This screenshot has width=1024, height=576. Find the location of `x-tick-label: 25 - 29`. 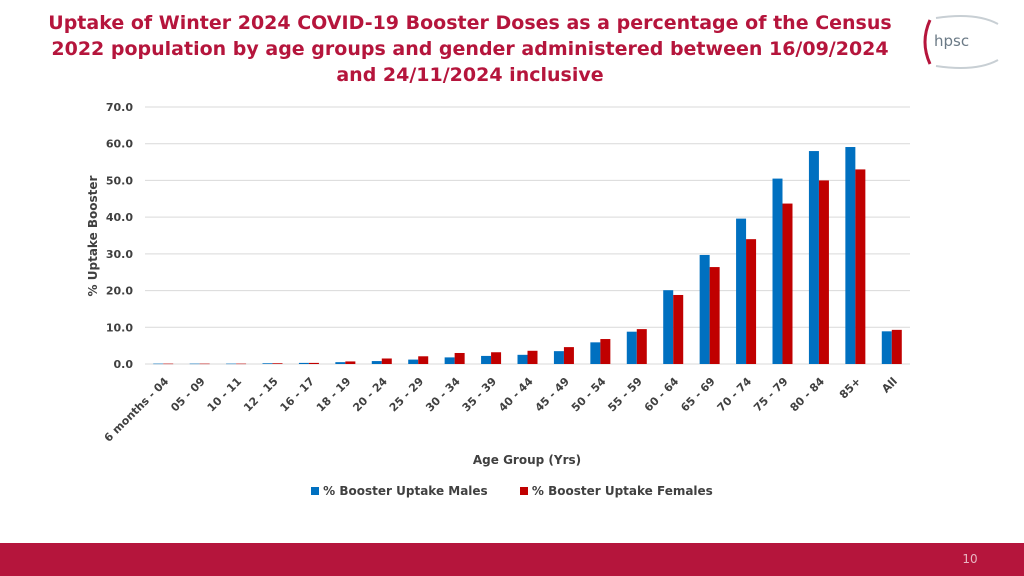

x-tick-label: 25 - 29 is located at coordinates (406, 394).